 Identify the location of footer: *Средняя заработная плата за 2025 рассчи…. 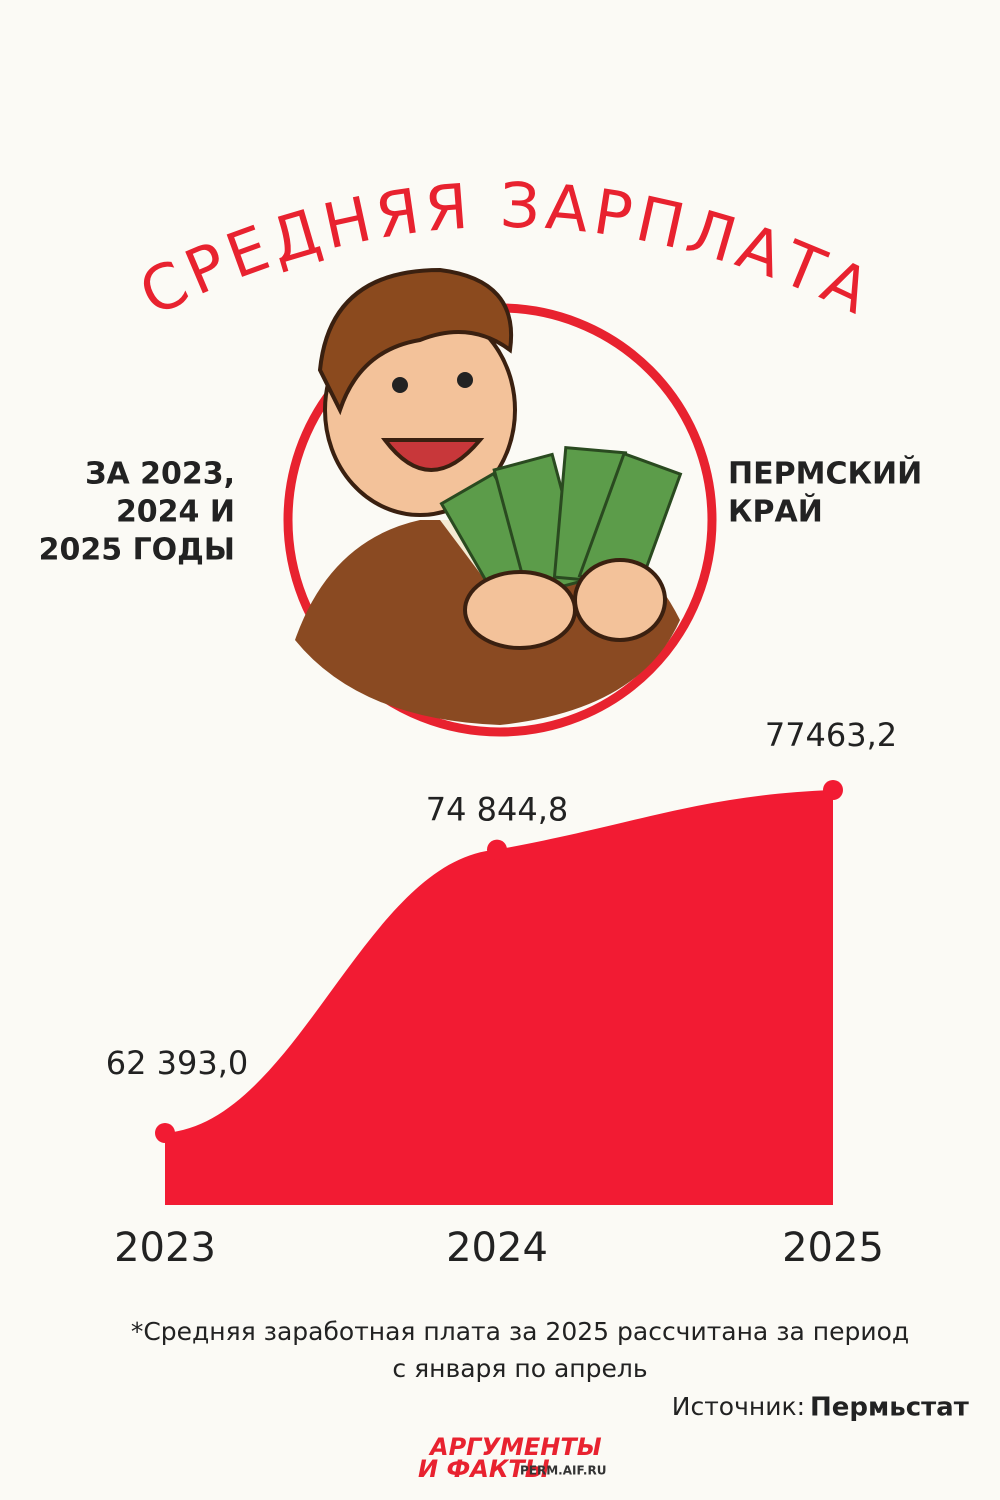
(550, 1400).